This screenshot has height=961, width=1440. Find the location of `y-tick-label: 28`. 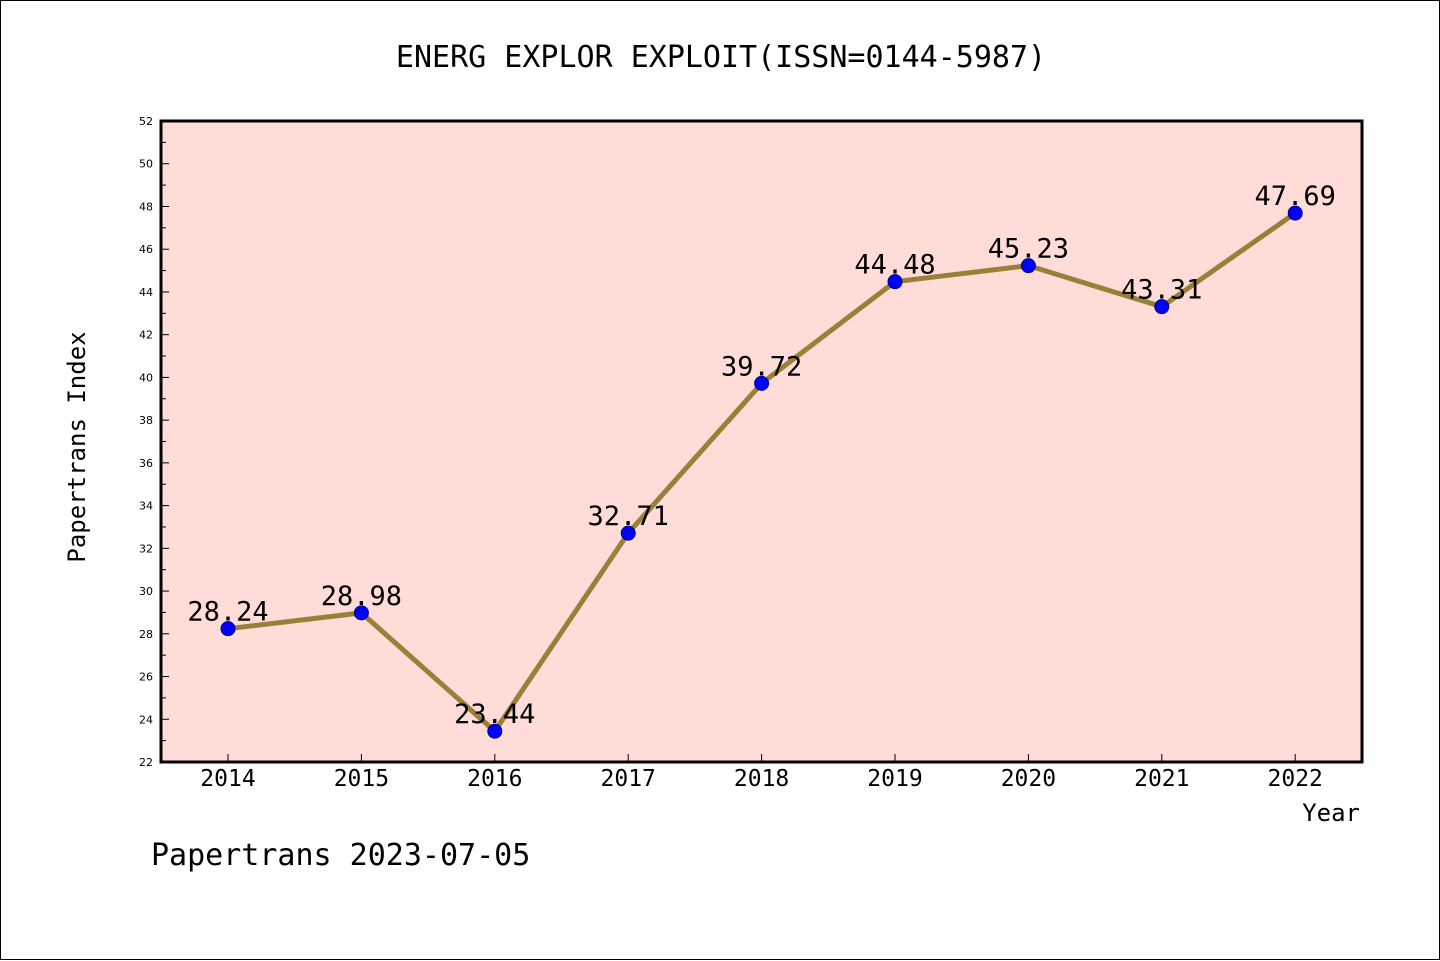

y-tick-label: 28 is located at coordinates (146, 634).